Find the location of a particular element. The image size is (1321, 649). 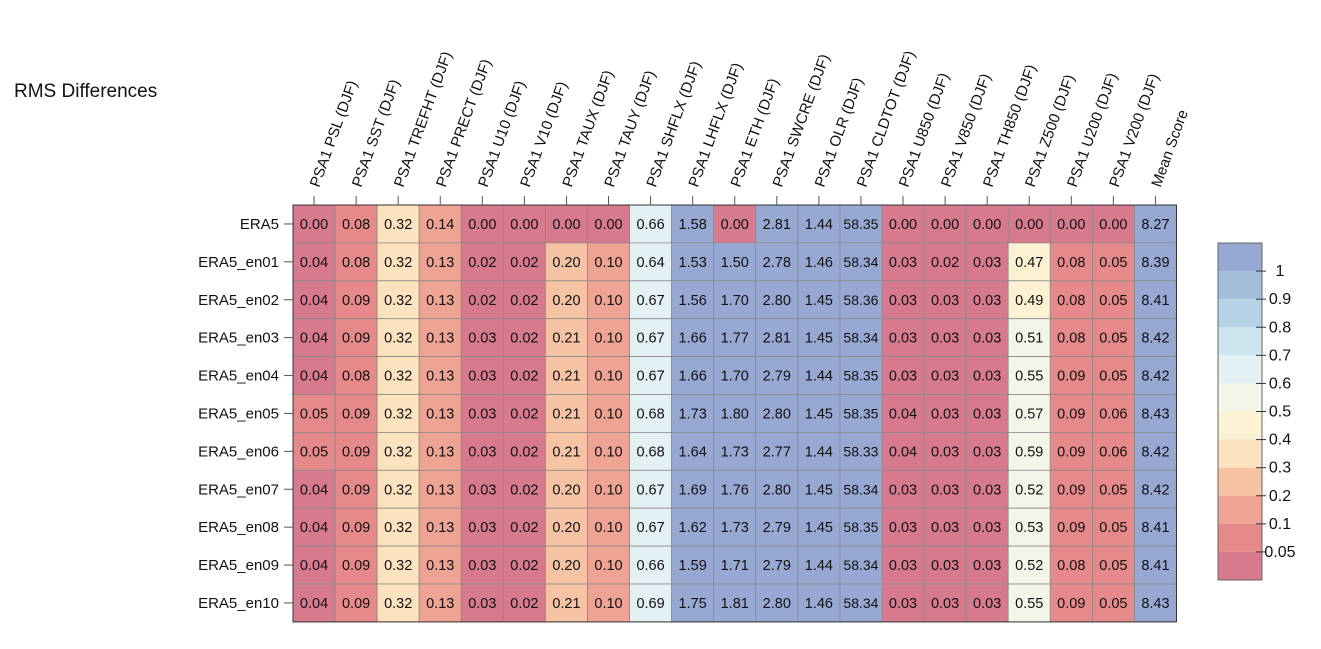

cell-value-label: 0.08 is located at coordinates (1071, 263).